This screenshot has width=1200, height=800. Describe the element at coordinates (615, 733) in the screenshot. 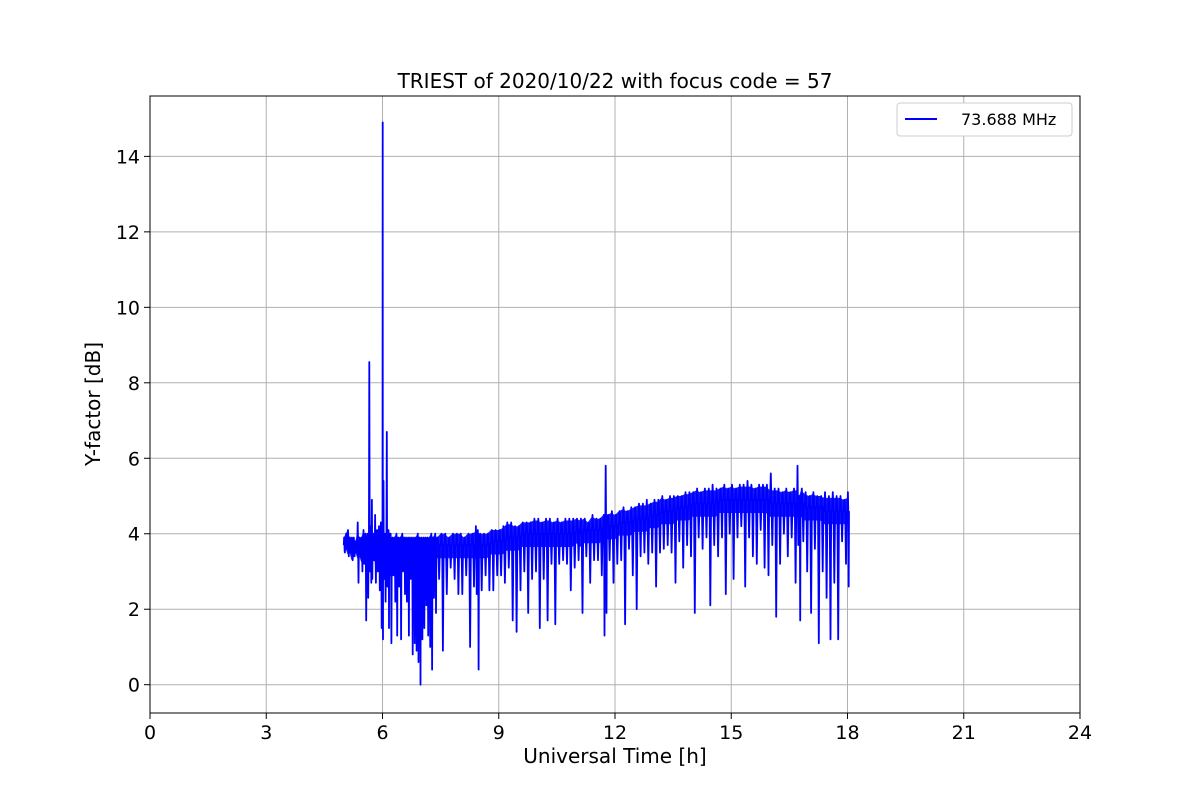

I see `x-tick-label: 12` at that location.